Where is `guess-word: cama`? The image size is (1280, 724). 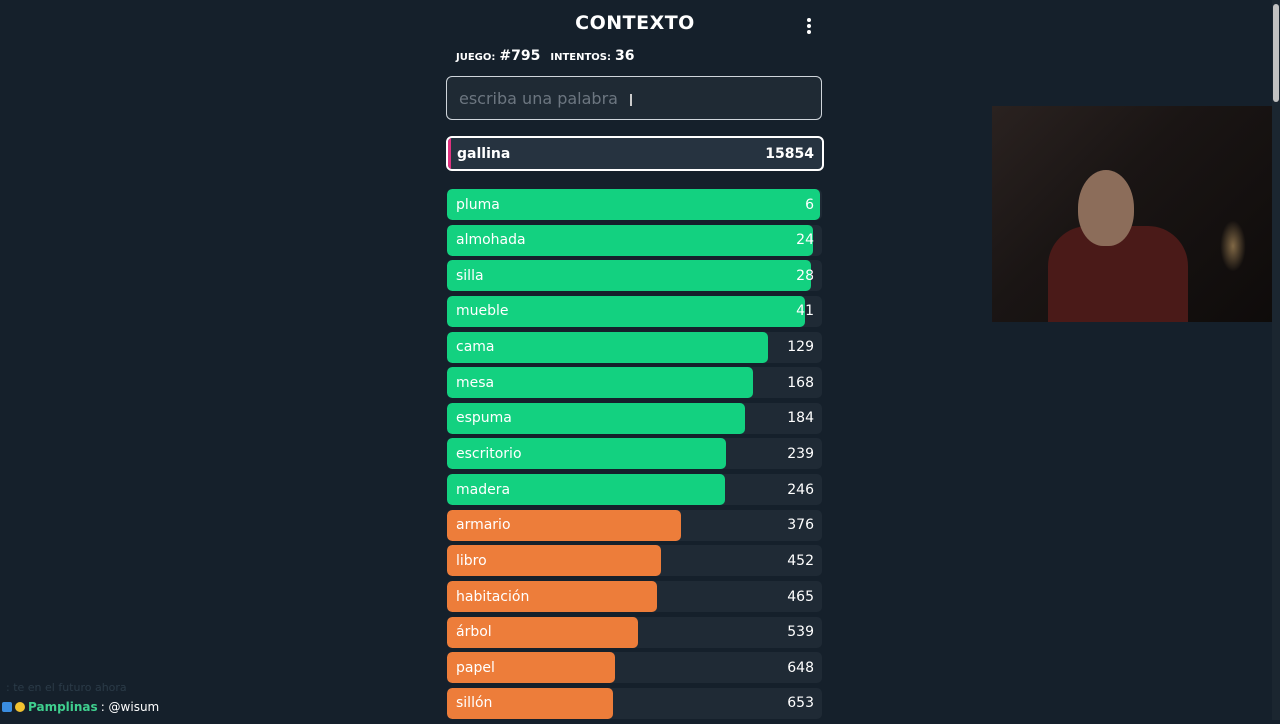 guess-word: cama is located at coordinates (475, 347).